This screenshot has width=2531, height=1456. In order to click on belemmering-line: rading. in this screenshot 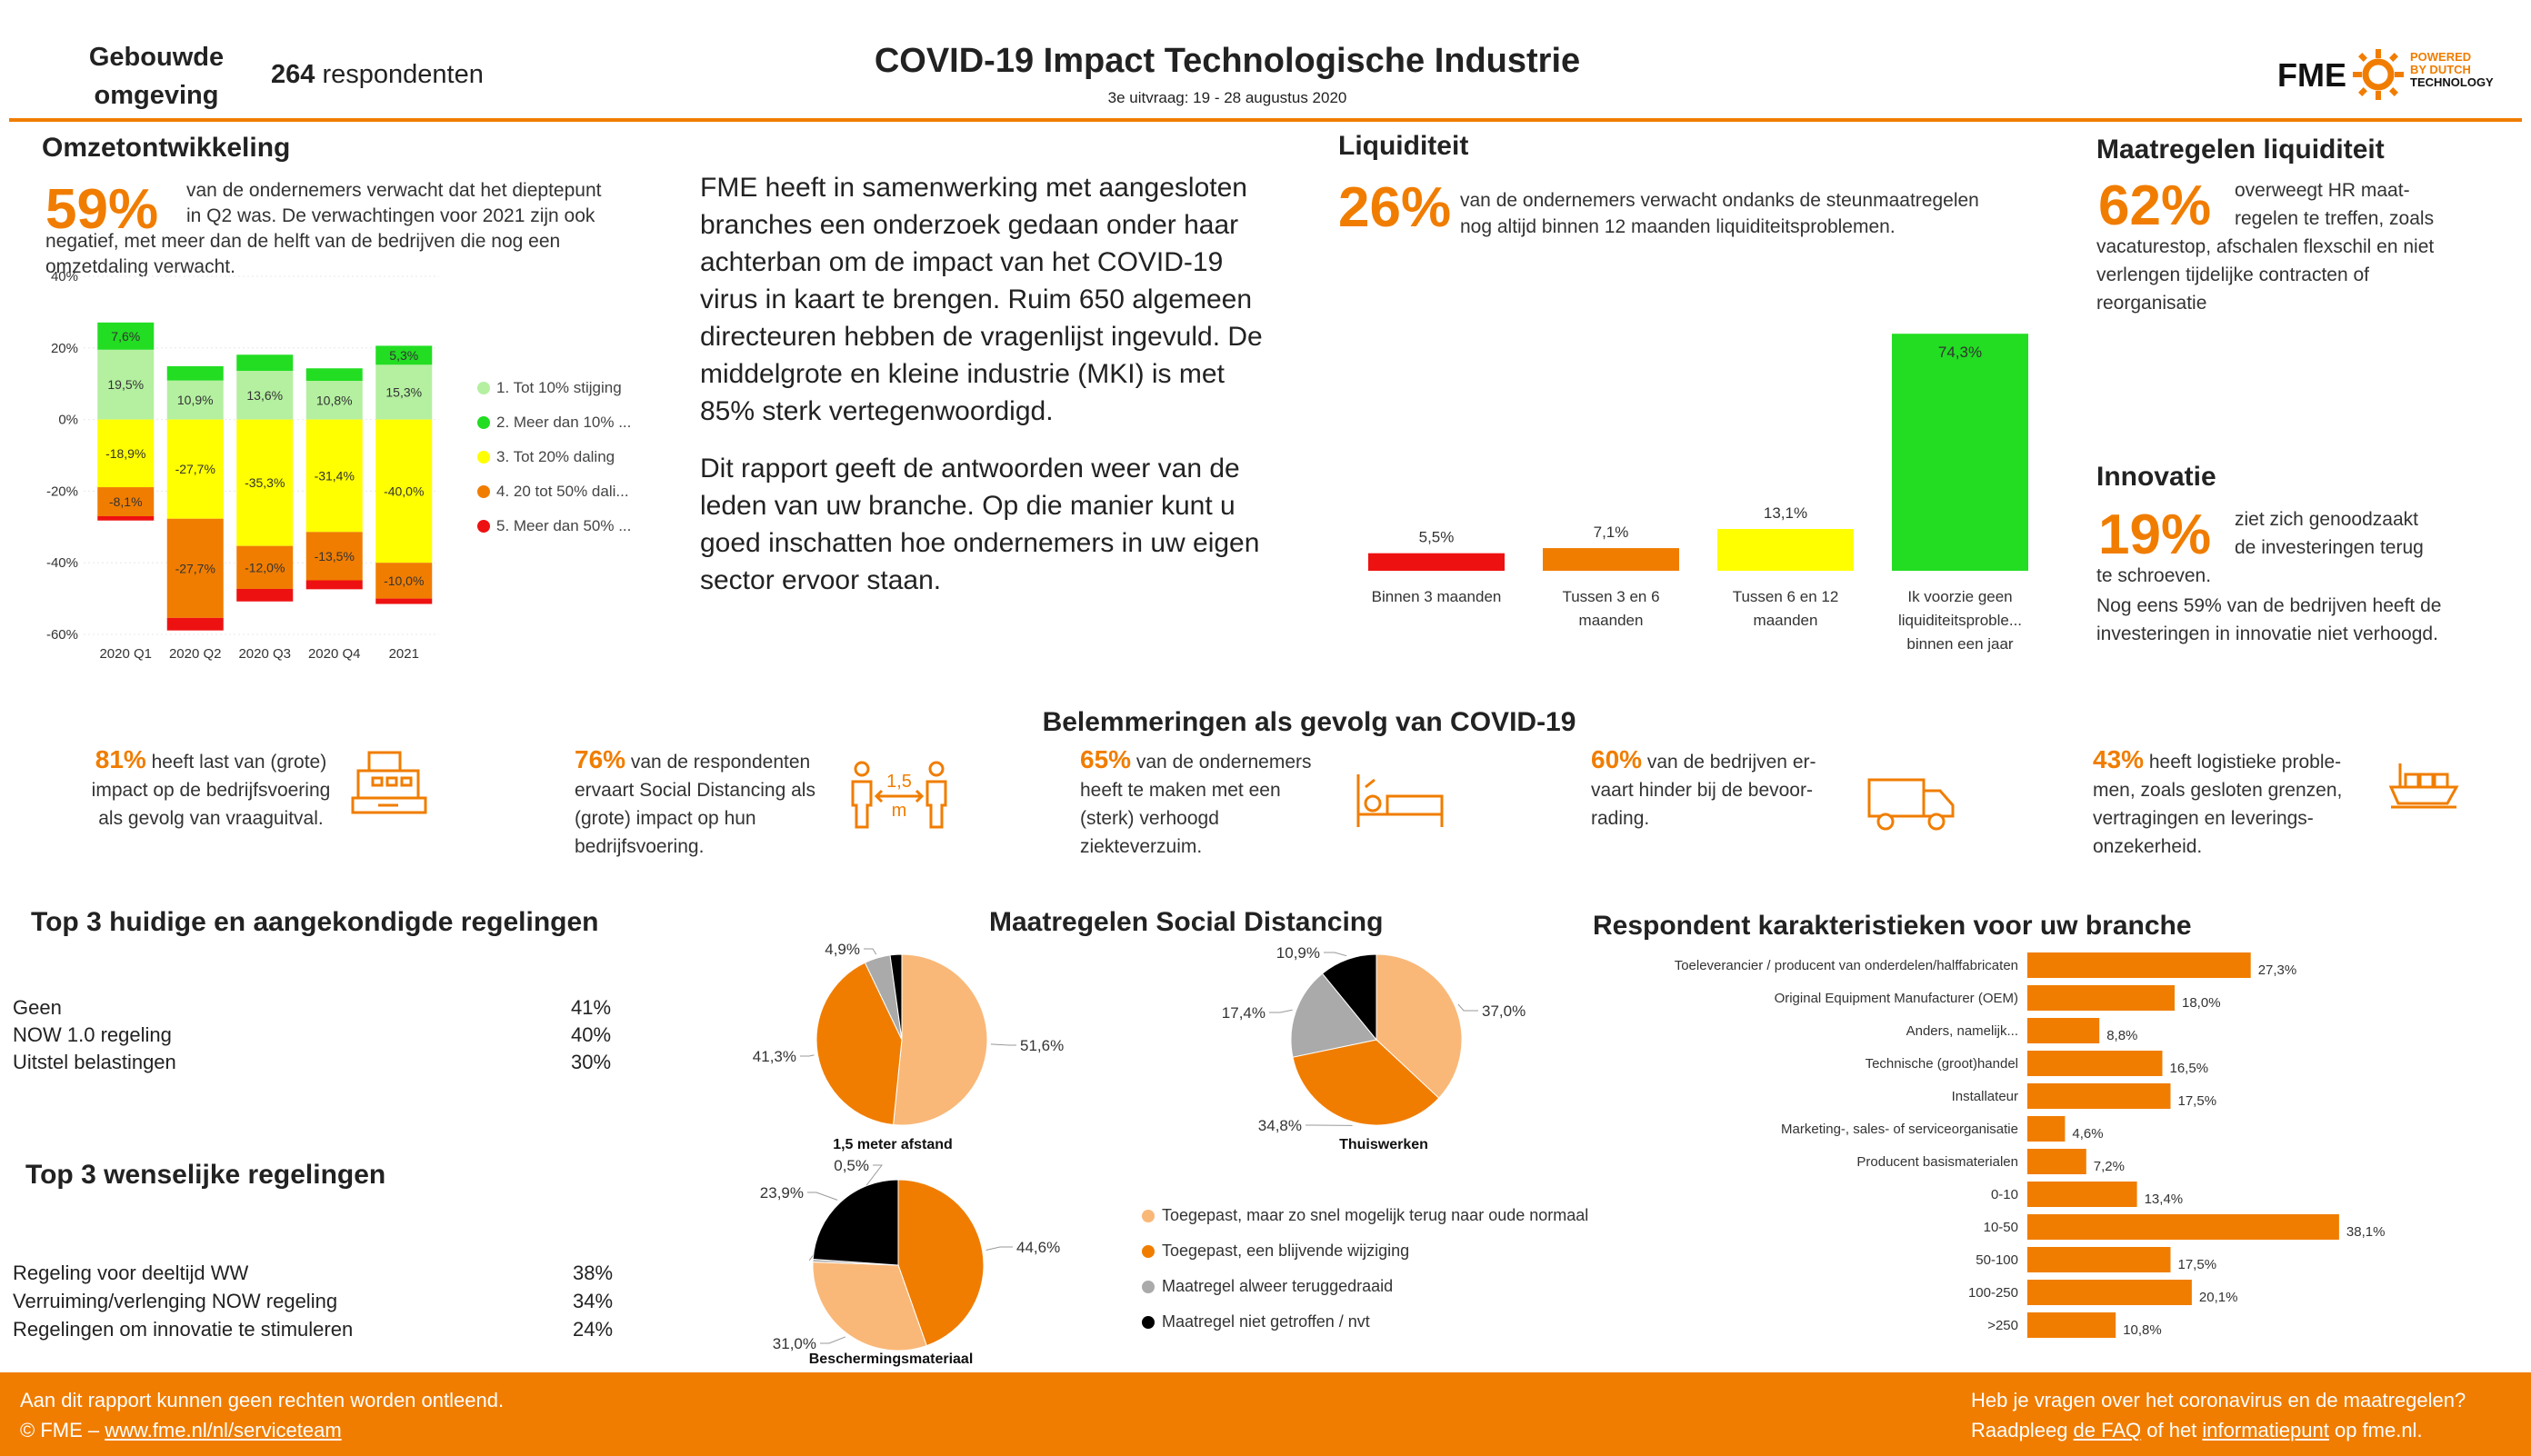, I will do `click(1620, 818)`.